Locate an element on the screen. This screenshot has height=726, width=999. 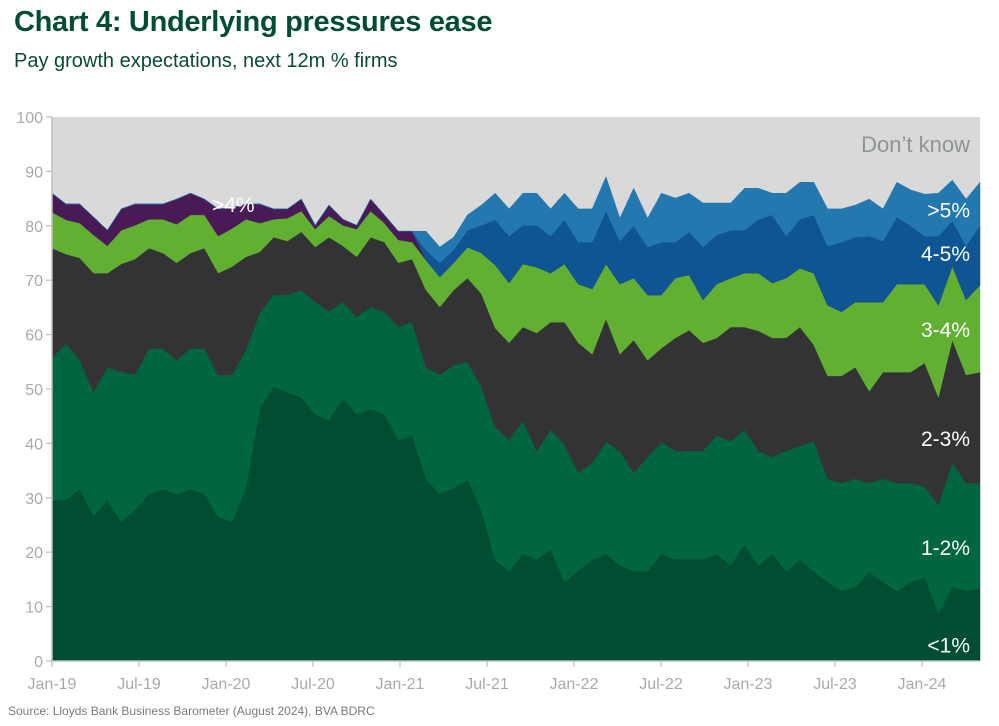
x-tick-label: Jul-22 is located at coordinates (661, 684).